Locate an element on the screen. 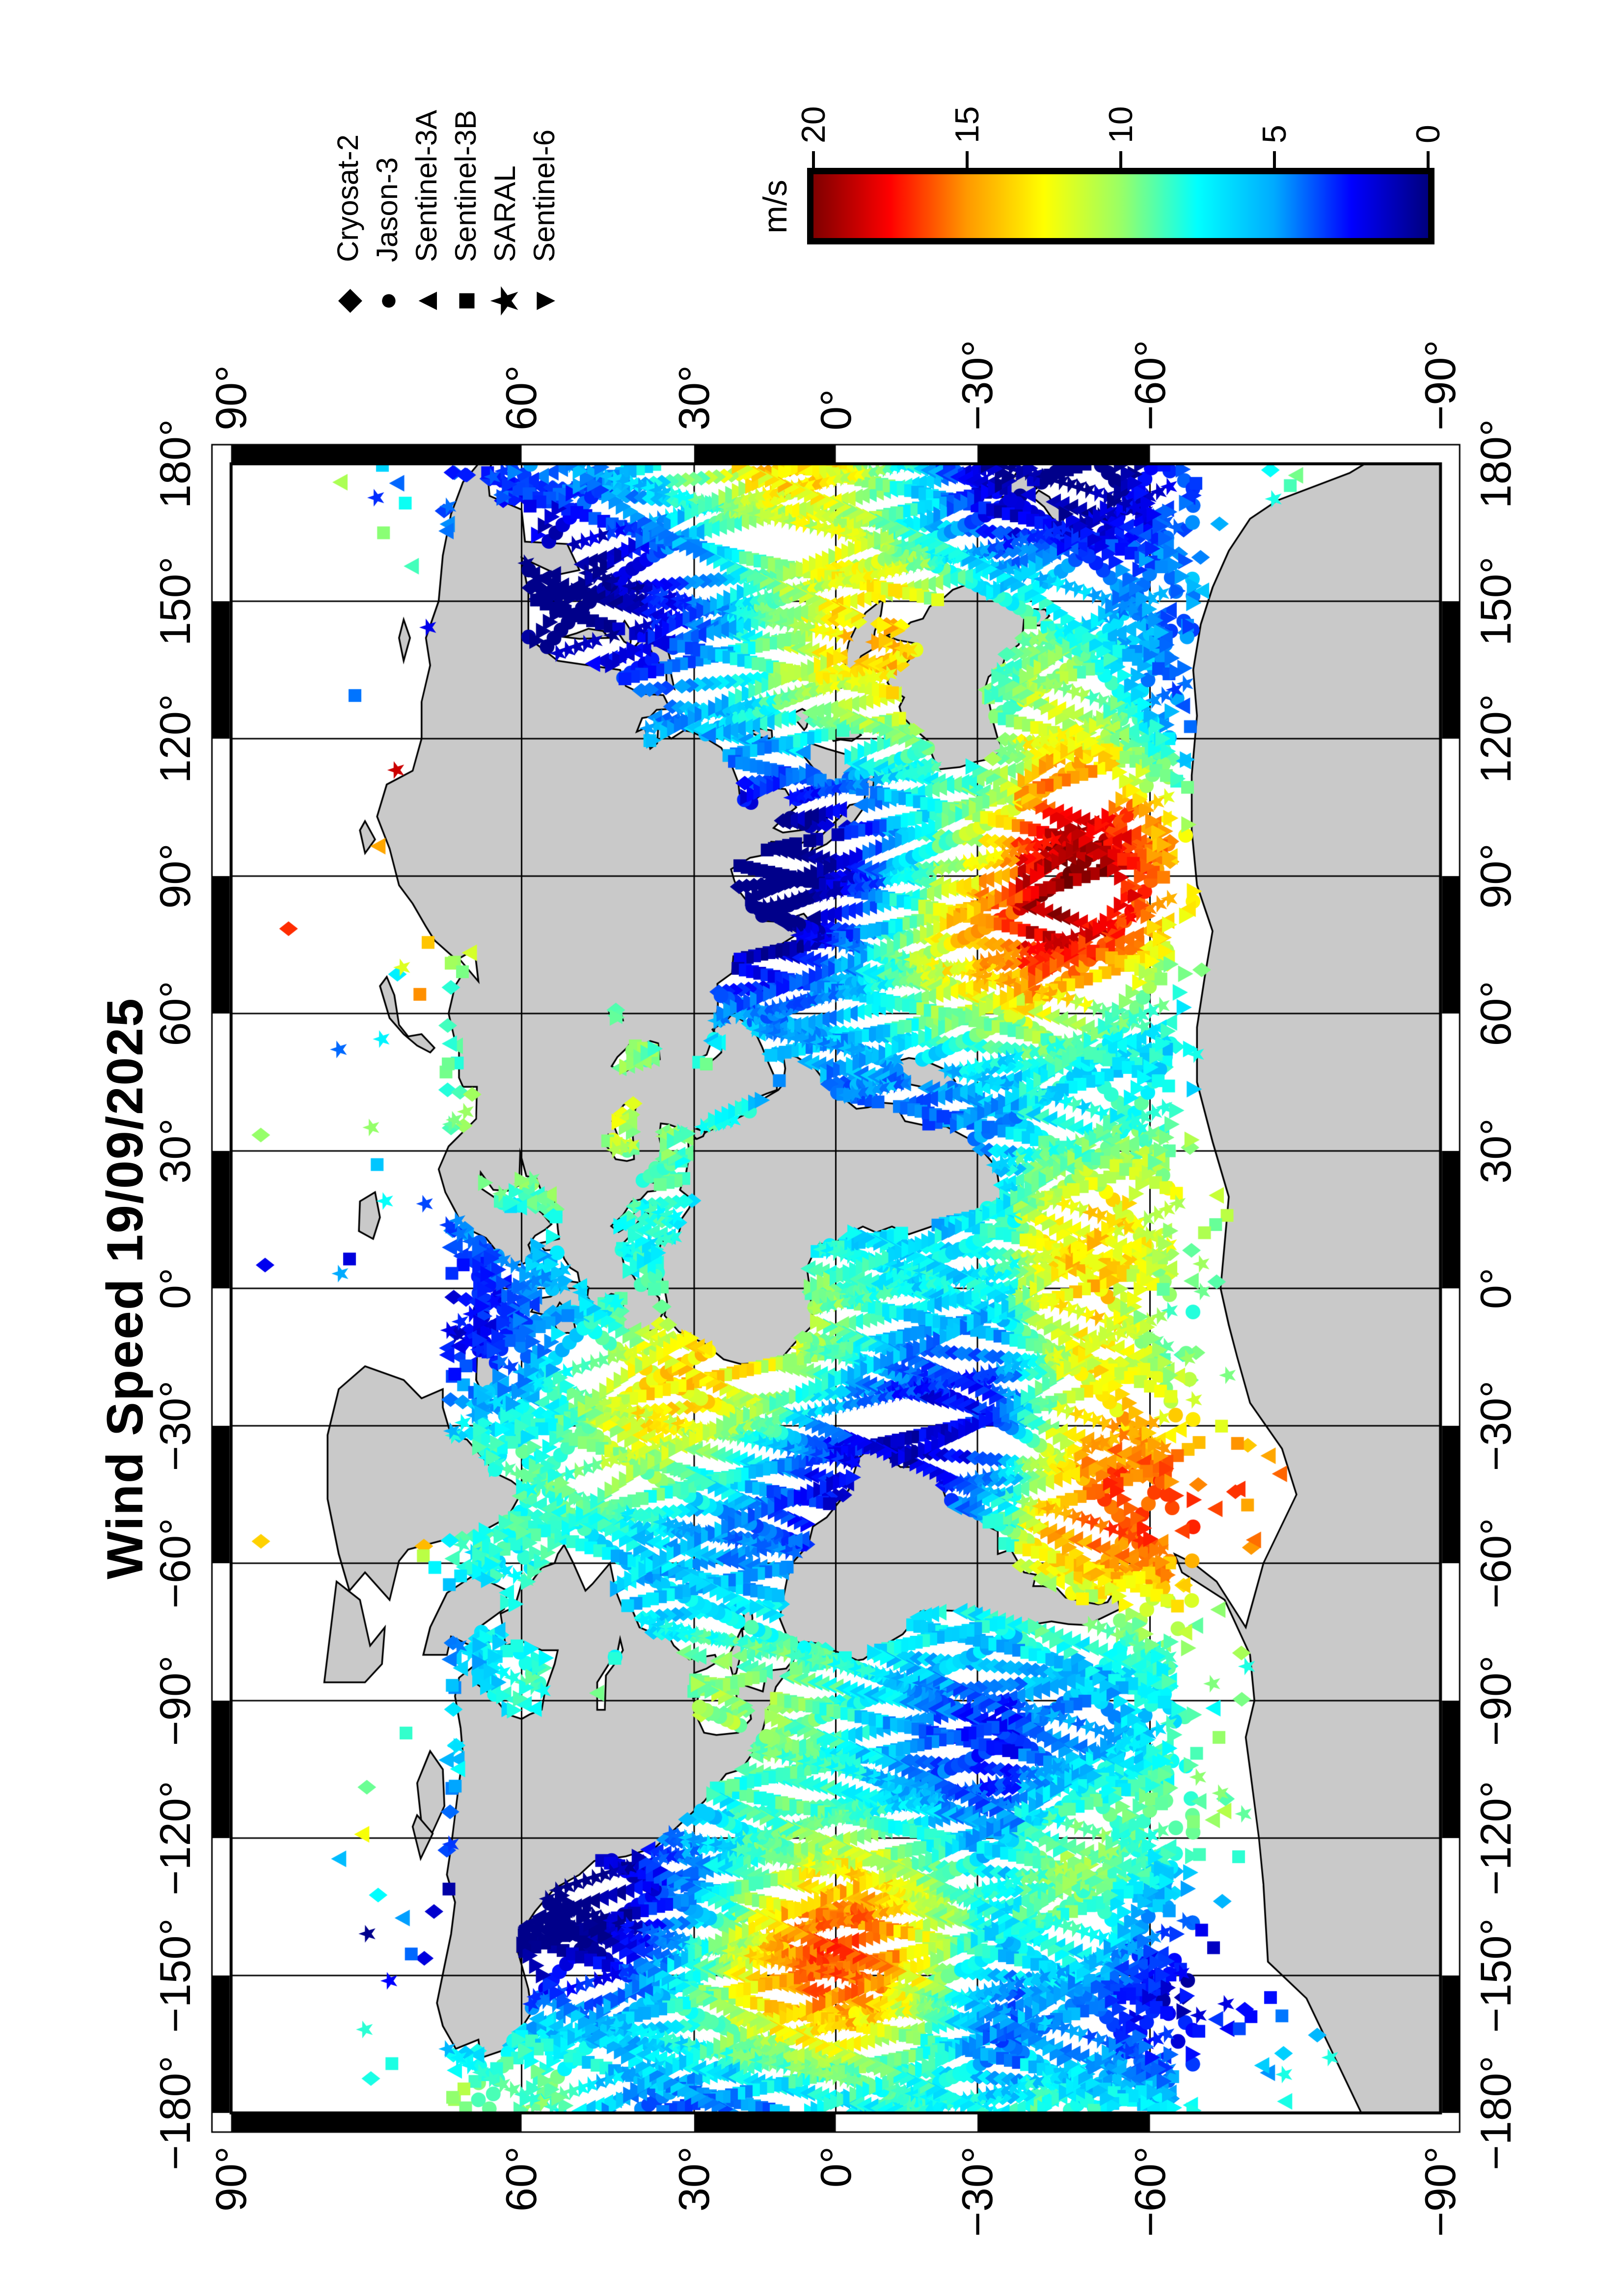 This screenshot has height=2296, width=1623. colorbar-gradient is located at coordinates (1120, 206).